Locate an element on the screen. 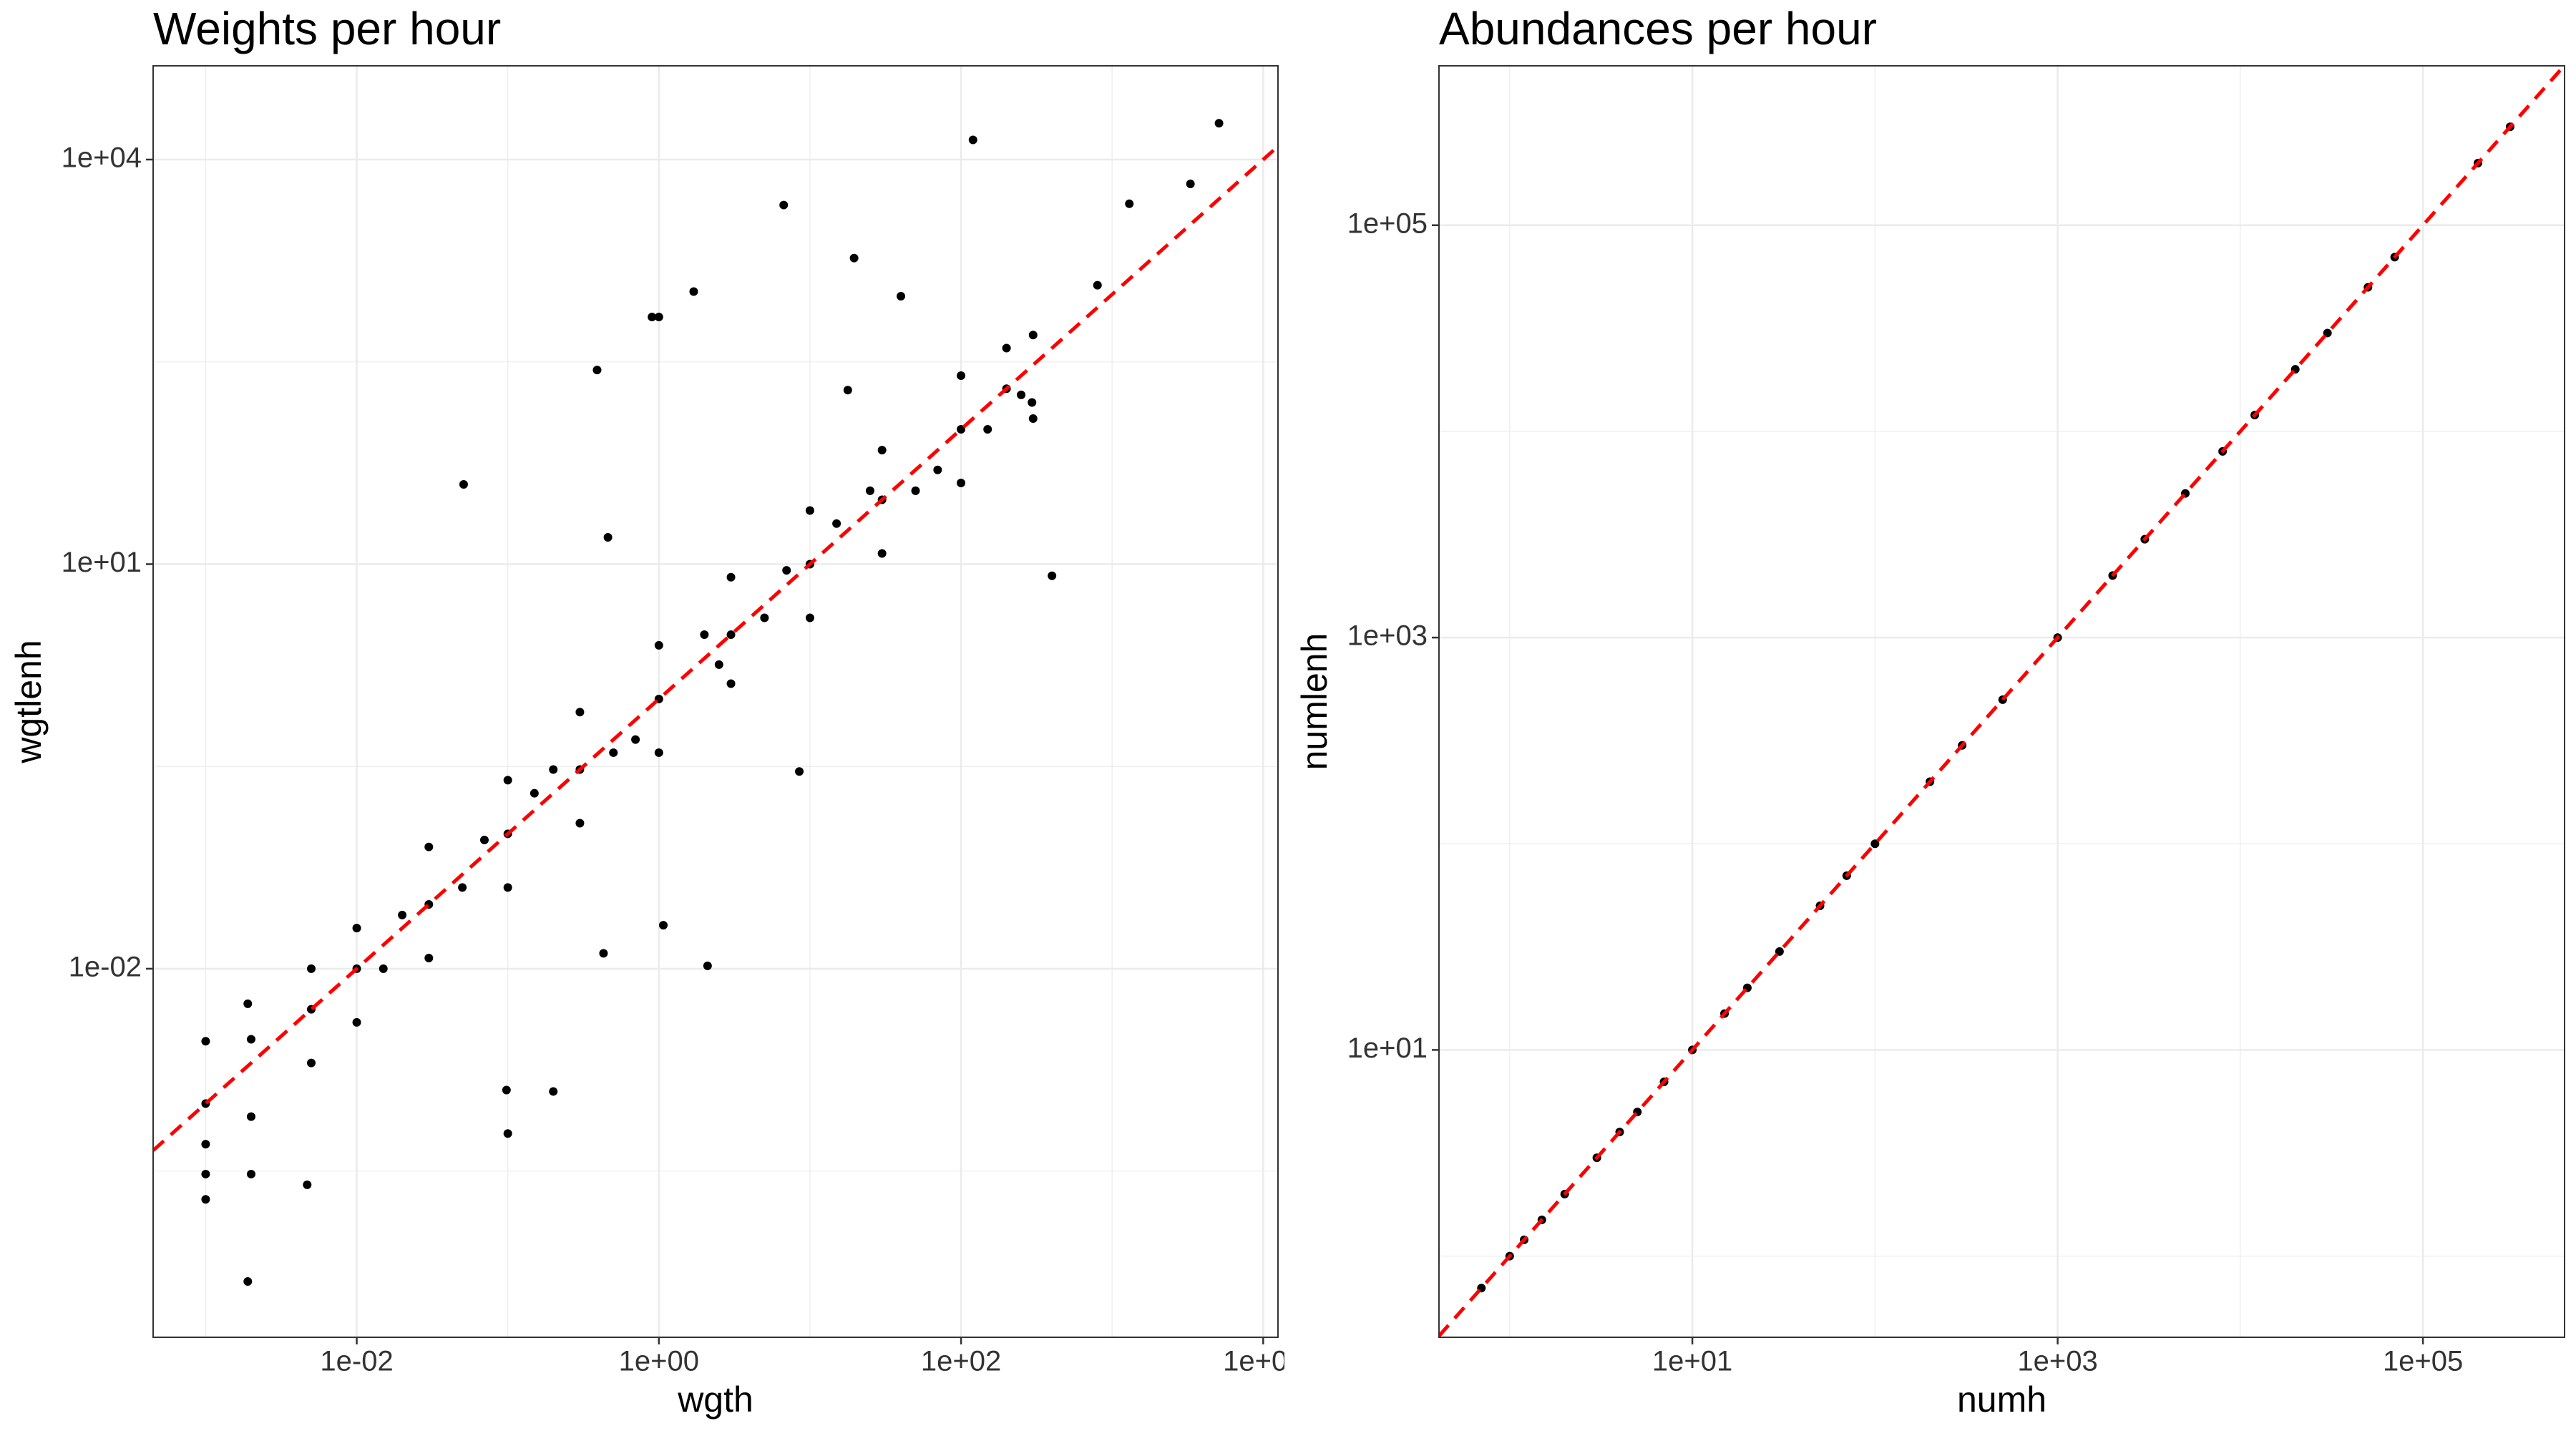  y-tick-label: 1e+01 is located at coordinates (1387, 1048).